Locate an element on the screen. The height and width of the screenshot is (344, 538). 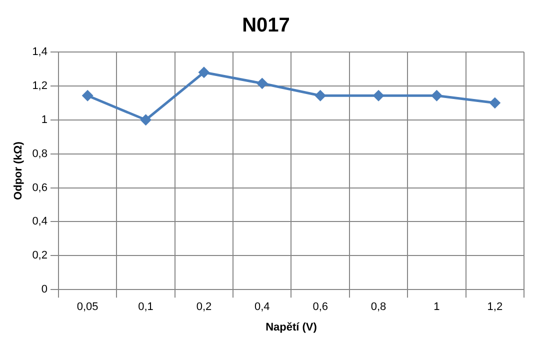
y-axis-title: Odpor (kΩ) is located at coordinates (18, 170).